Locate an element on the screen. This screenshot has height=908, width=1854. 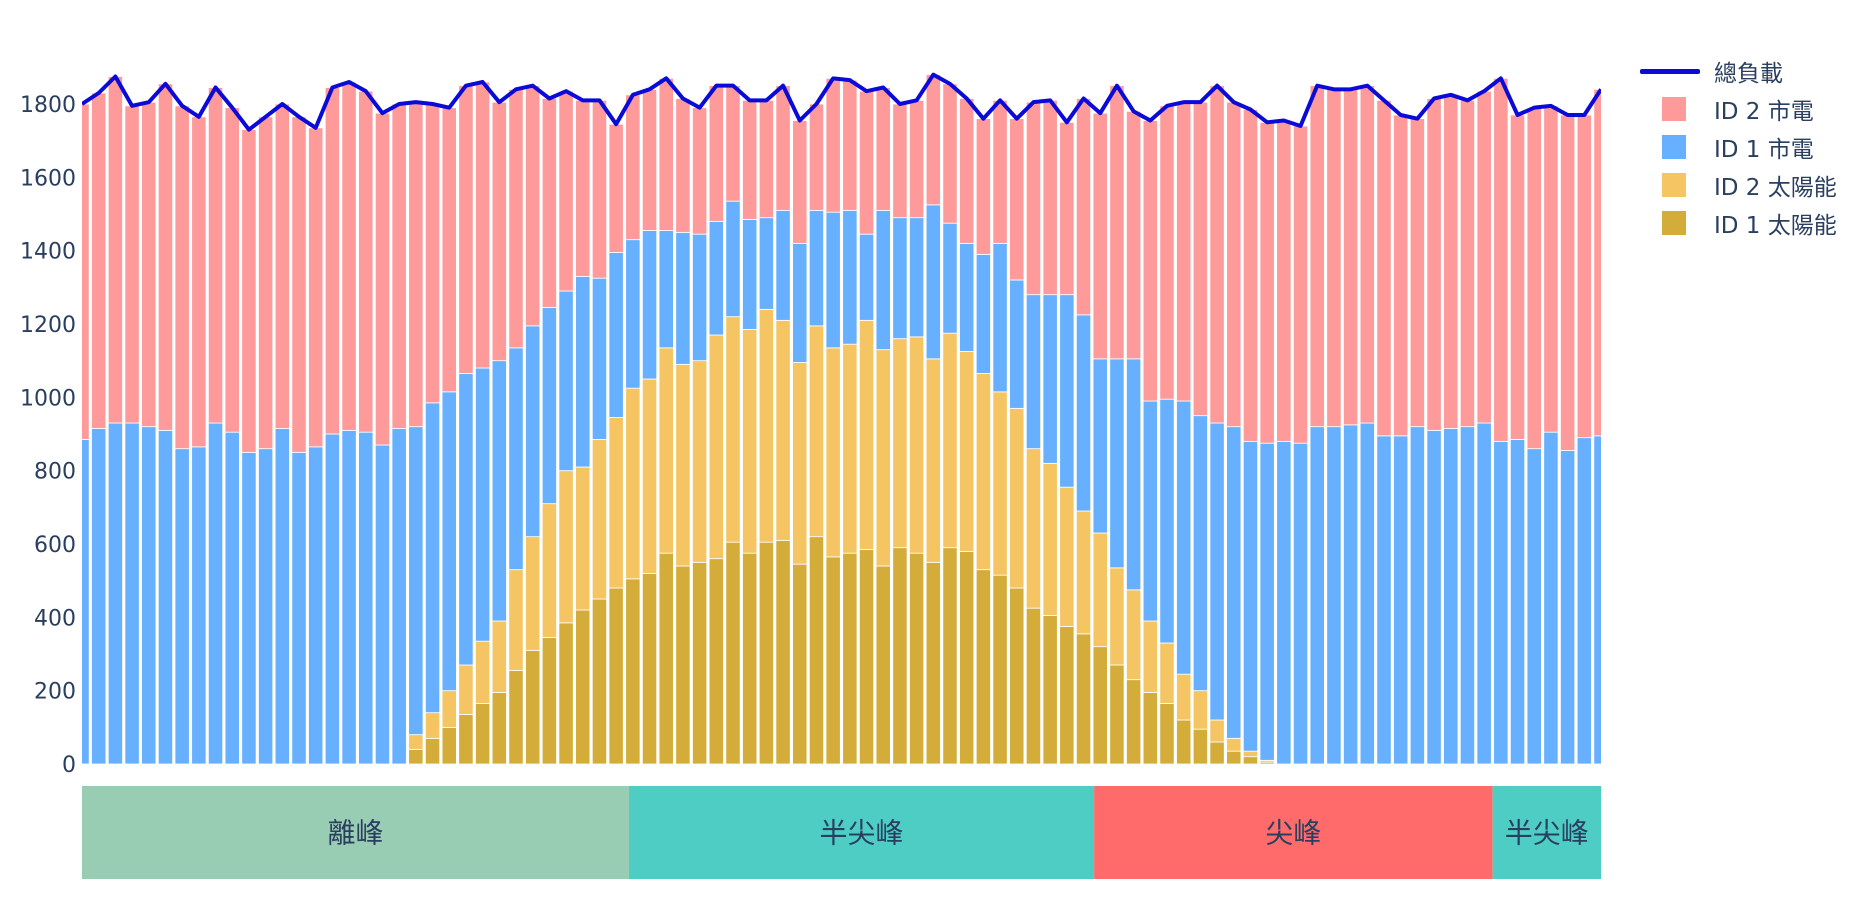
legend-item-id2-solar: ID 2 太陽能 is located at coordinates (1738, 185).